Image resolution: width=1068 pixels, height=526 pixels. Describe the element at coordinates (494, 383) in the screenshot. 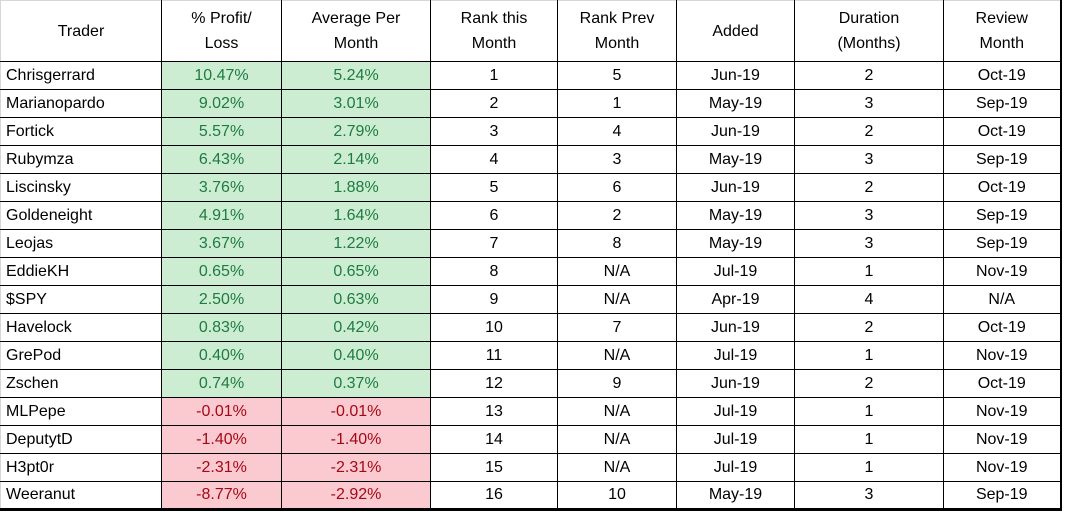

I see `cell-rank-this-month: 12` at that location.